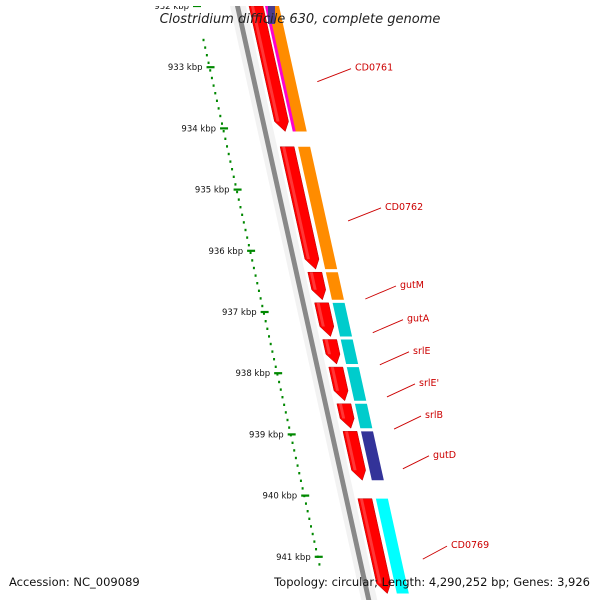 The image size is (600, 600). Describe the element at coordinates (429, 383) in the screenshot. I see `gene-label: srlE'` at that location.